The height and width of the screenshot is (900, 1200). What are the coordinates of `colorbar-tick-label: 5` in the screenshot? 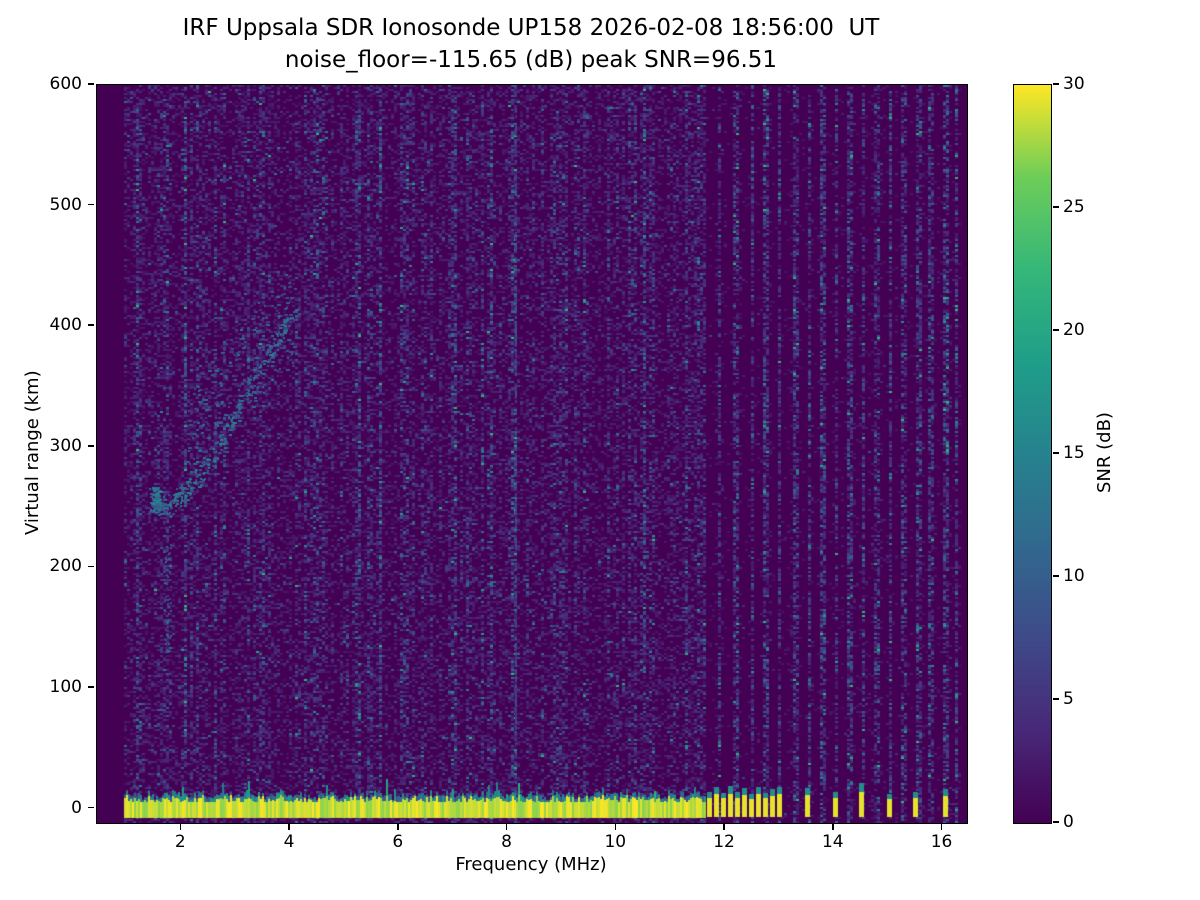 It's located at (1068, 699).